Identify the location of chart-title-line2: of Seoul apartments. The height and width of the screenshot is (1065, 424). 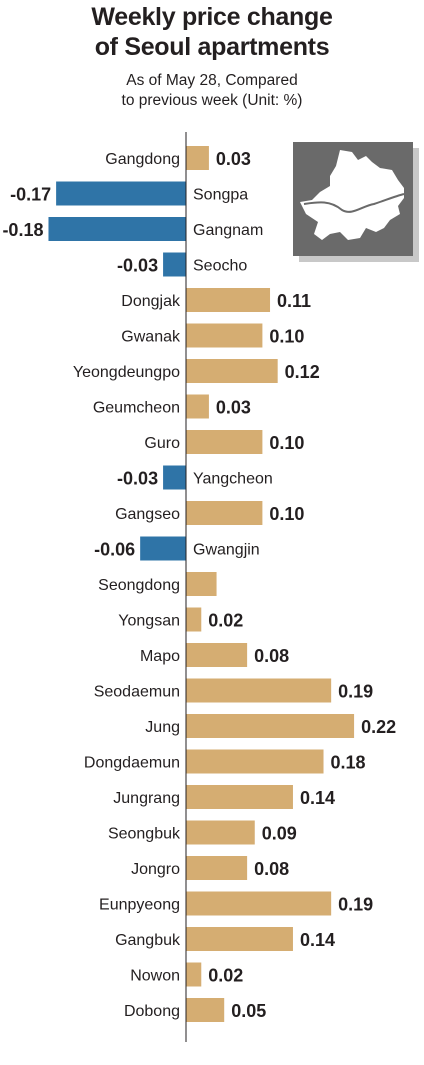
(212, 47).